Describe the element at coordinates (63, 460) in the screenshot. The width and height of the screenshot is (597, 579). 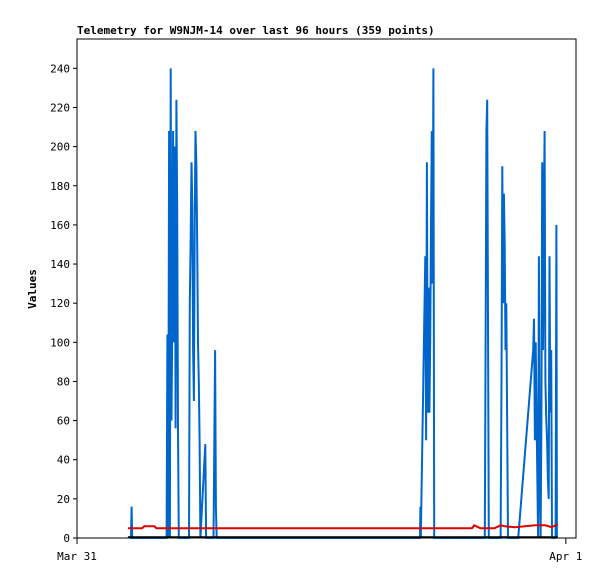
I see `y-tick-label: 40` at that location.